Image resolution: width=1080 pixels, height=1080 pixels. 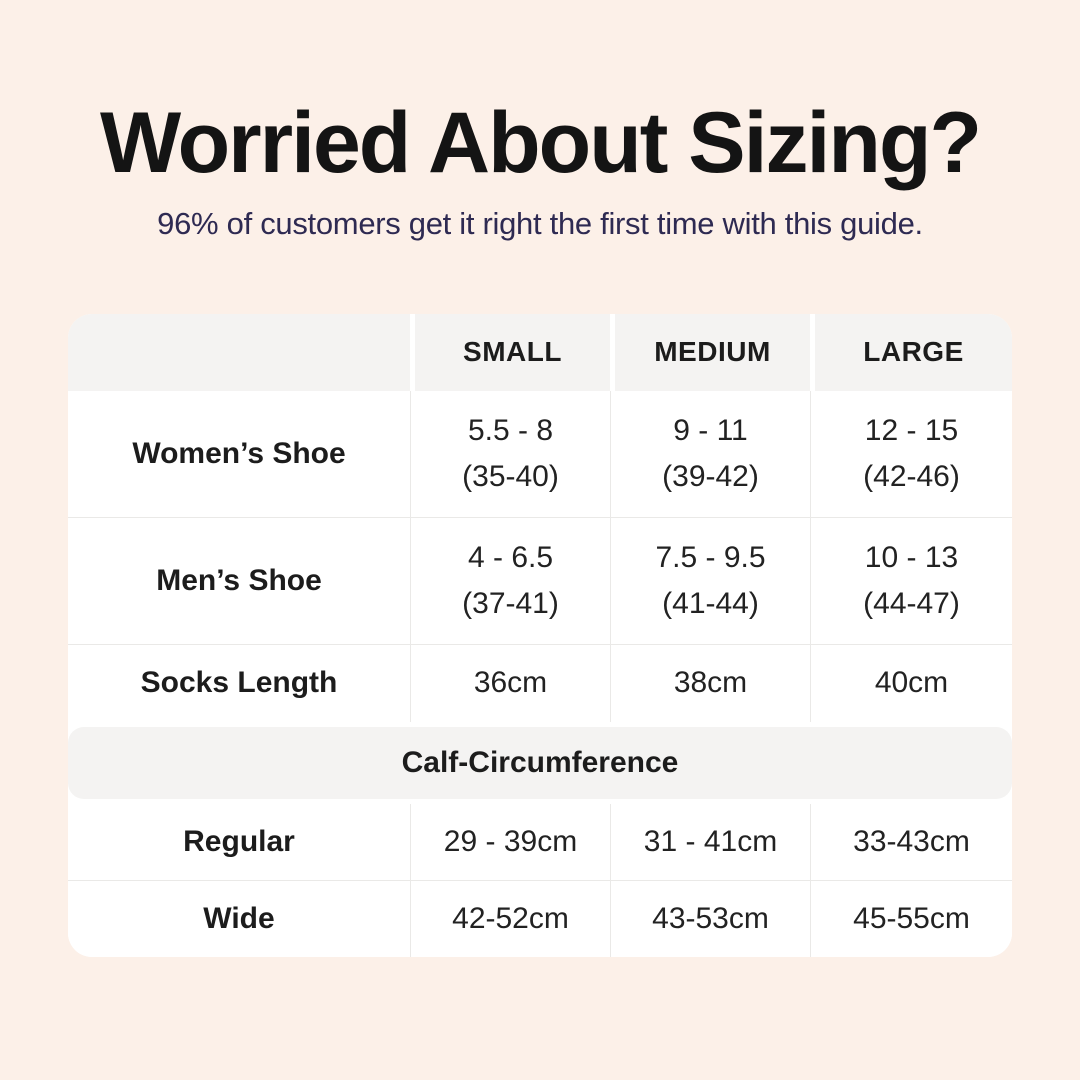 I want to click on cell-value: 5.5 - 8, so click(x=510, y=430).